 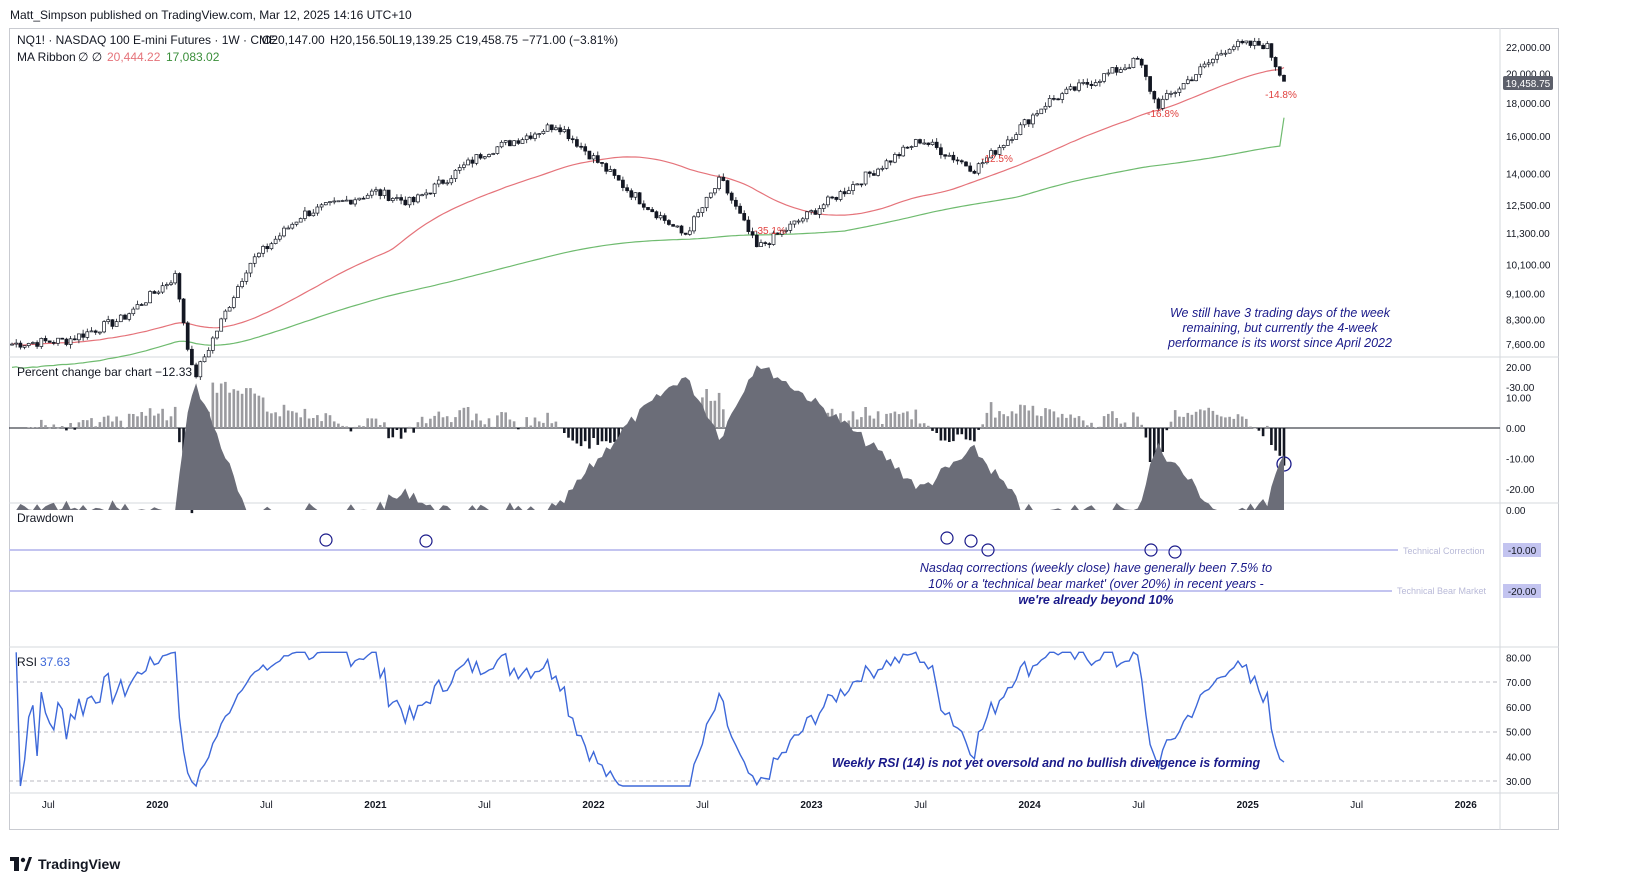 I want to click on price-tick: 12,500.00, so click(x=1528, y=206).